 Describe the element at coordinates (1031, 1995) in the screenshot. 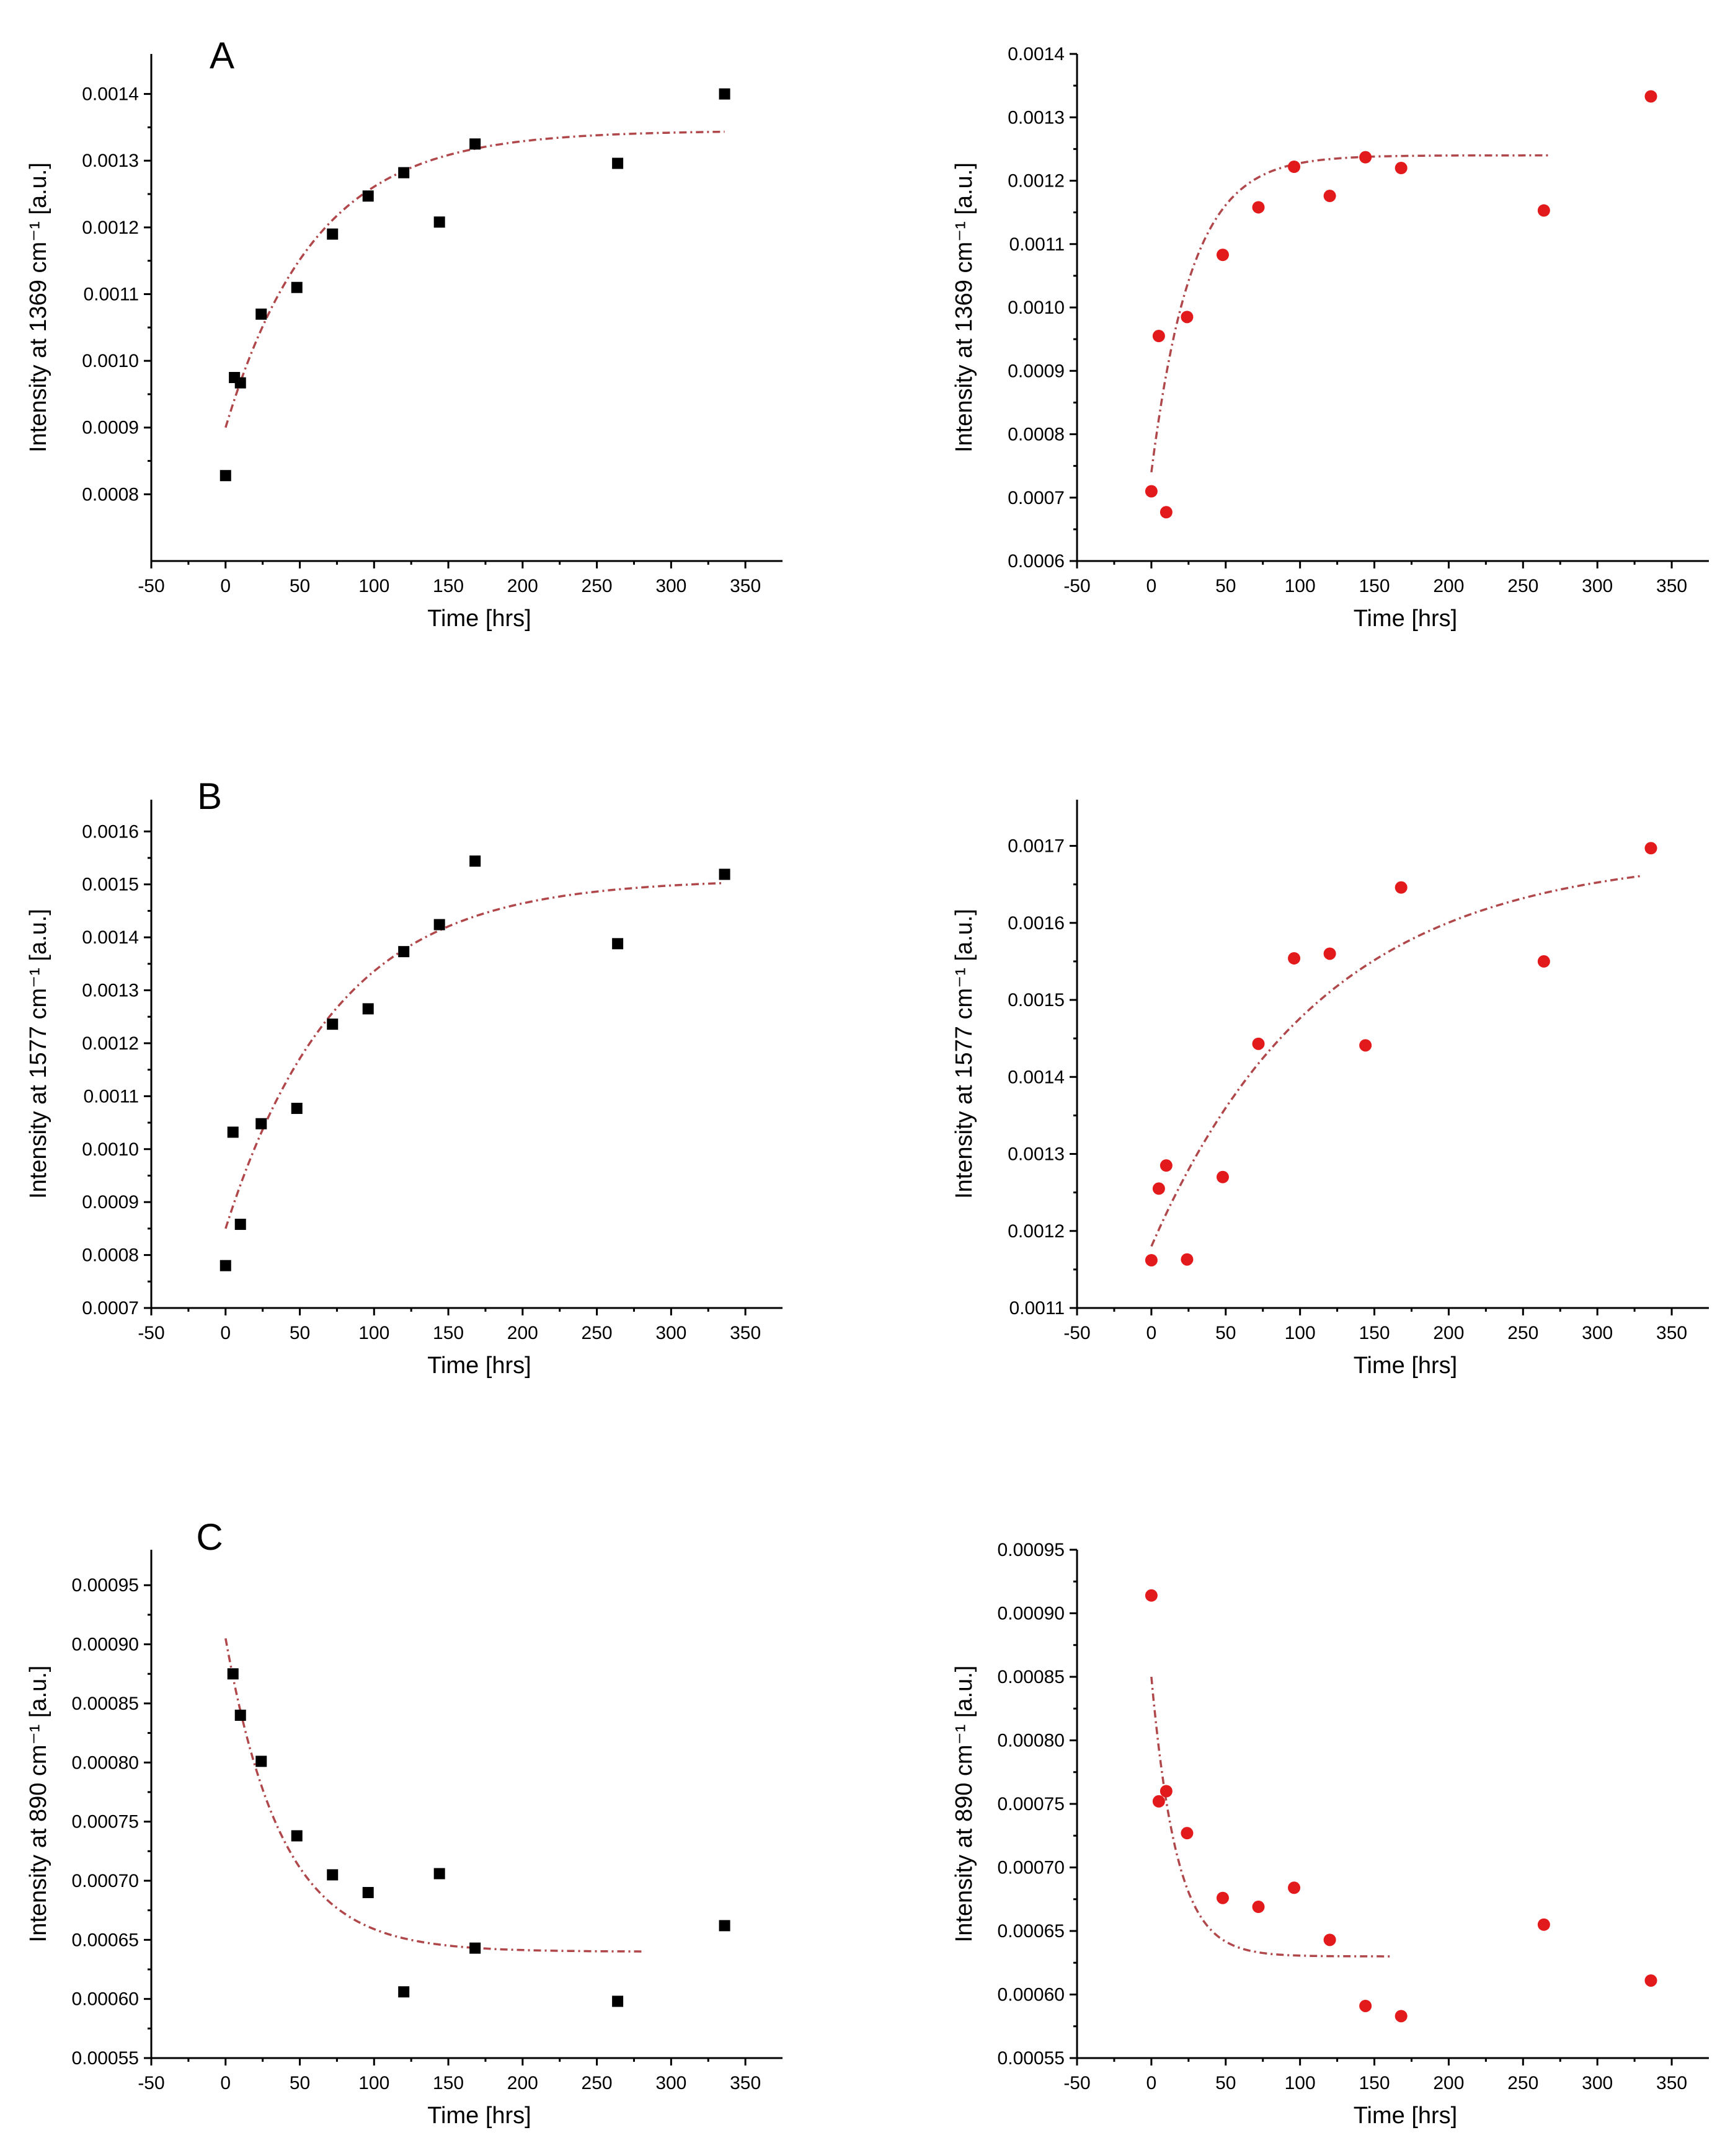

I see `y-tick-label: 0.00060` at that location.